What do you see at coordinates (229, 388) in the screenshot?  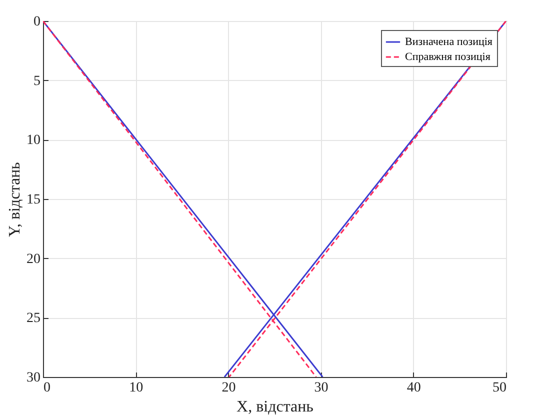 I see `x-tick-label: 20` at bounding box center [229, 388].